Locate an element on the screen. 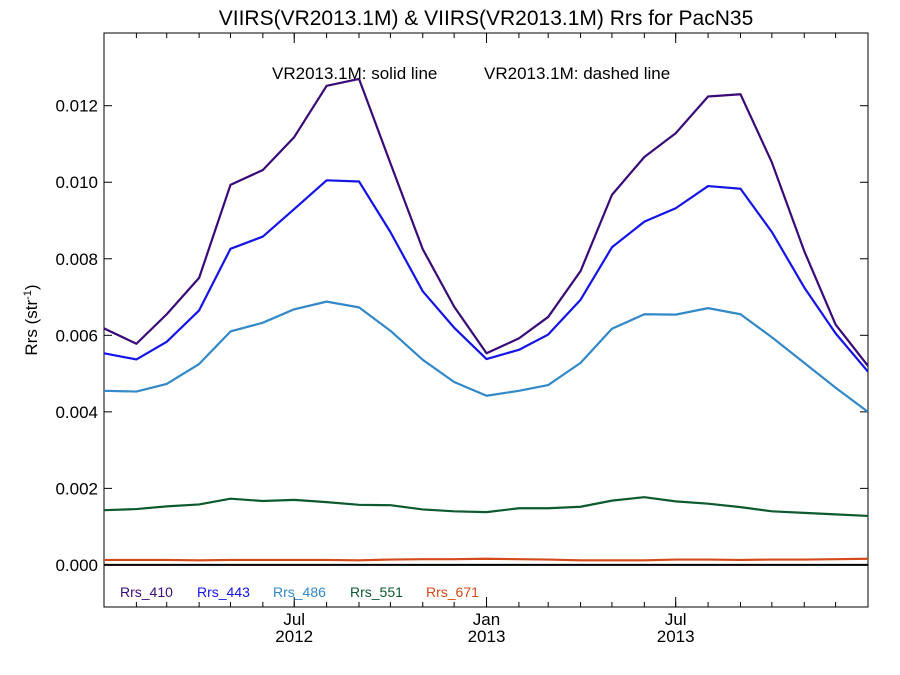 This screenshot has height=675, width=900. legend-entry-rrs-486: Rrs_486 is located at coordinates (299, 592).